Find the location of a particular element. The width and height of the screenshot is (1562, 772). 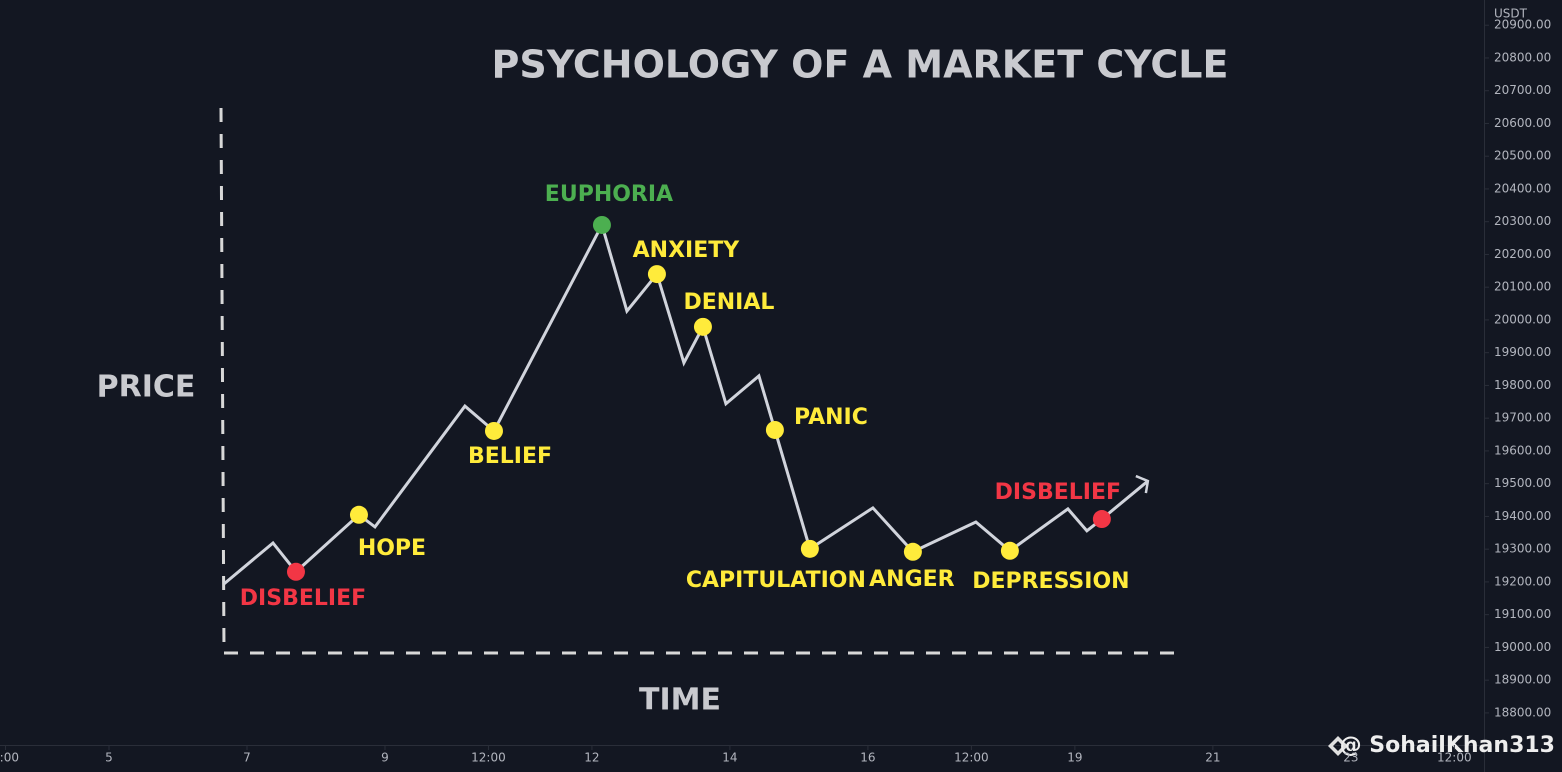

x-tick-label: 19 is located at coordinates (1074, 758).